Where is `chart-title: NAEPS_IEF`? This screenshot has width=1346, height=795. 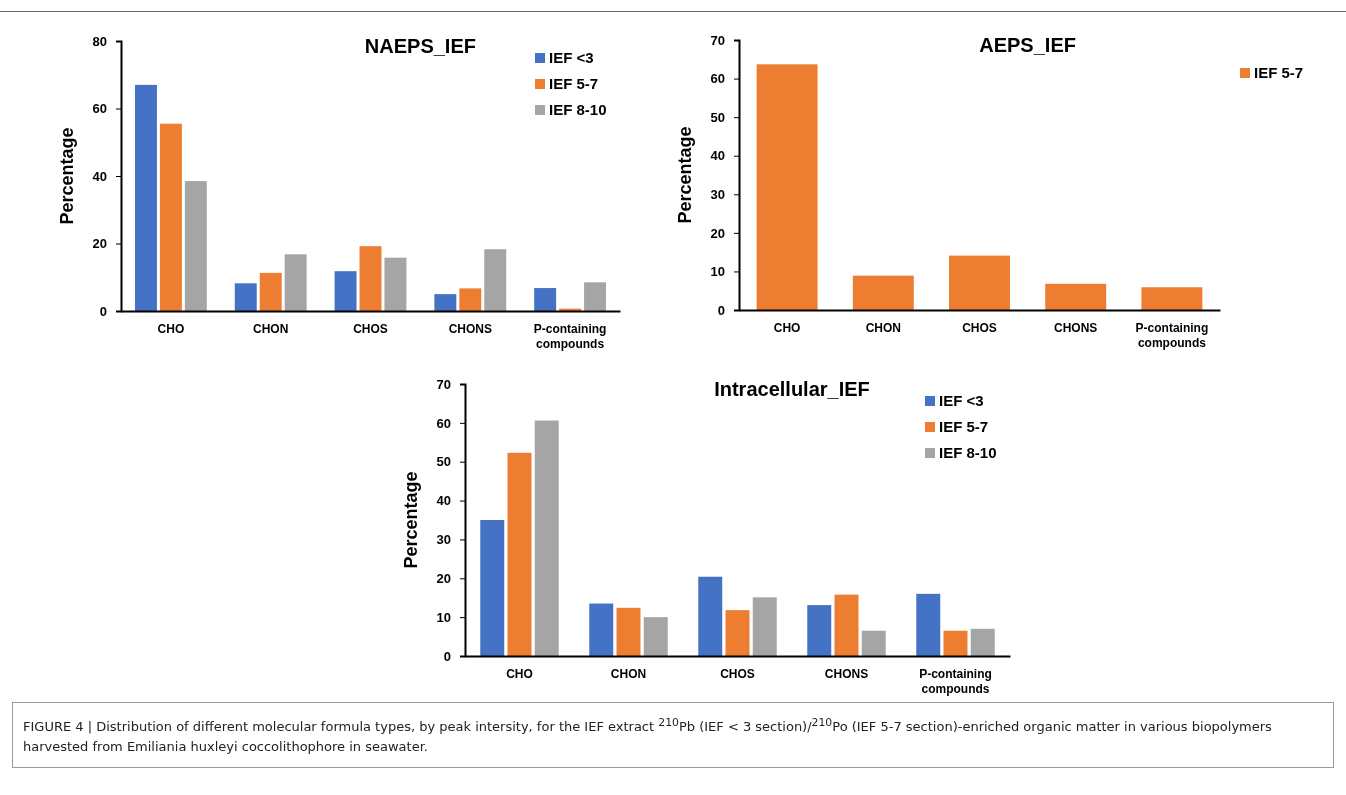 chart-title: NAEPS_IEF is located at coordinates (420, 46).